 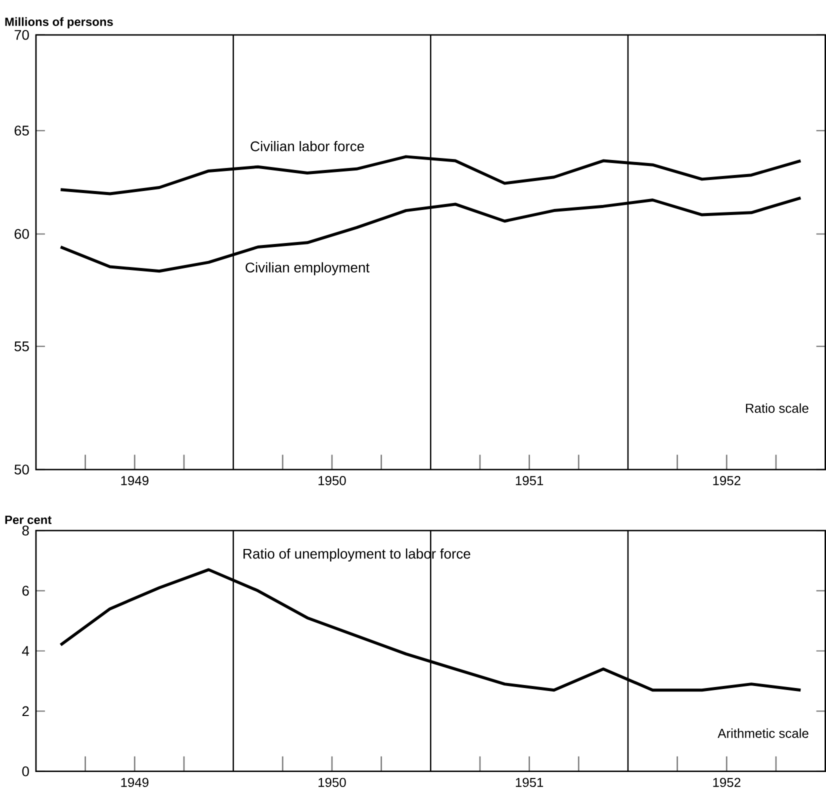 What do you see at coordinates (25, 591) in the screenshot?
I see `y-tick-label: 6` at bounding box center [25, 591].